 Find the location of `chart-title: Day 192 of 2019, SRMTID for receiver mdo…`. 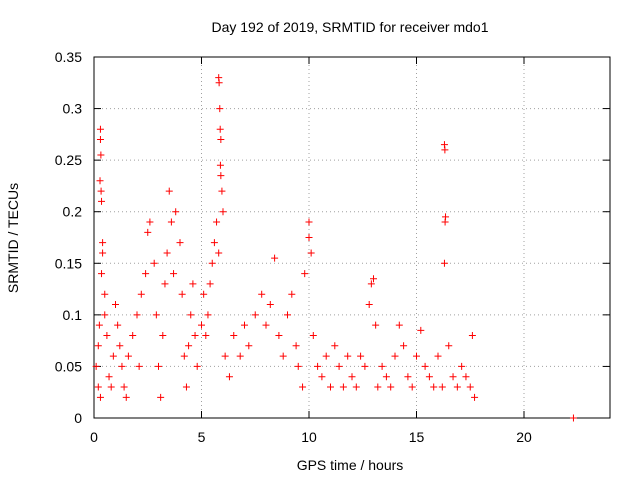

chart-title: Day 192 of 2019, SRMTID for receiver mdo… is located at coordinates (349, 27).